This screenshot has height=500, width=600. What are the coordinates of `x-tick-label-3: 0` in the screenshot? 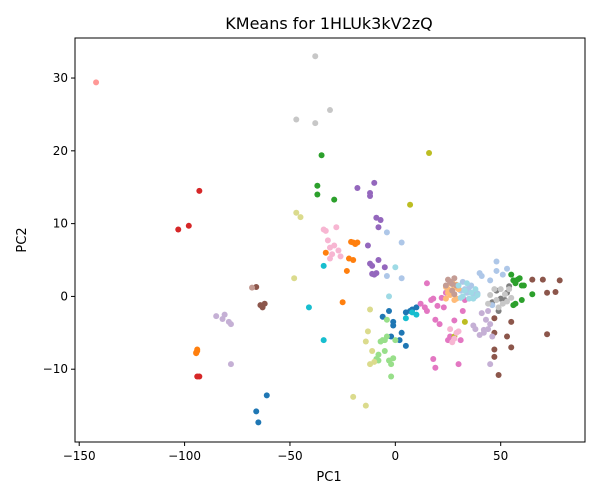 It's located at (396, 456).